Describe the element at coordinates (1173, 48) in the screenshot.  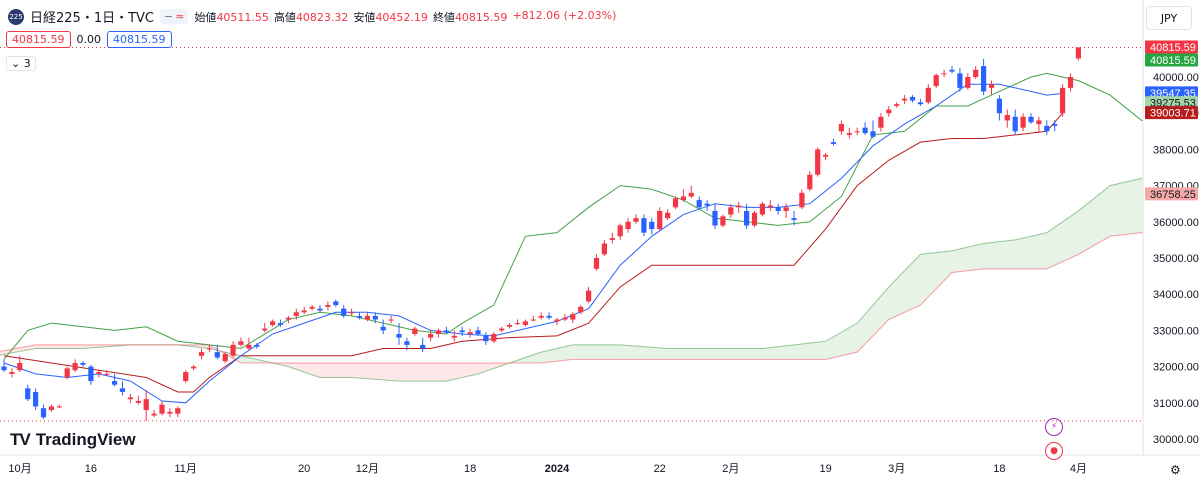
I see `price-marker-label: 40815.59` at that location.